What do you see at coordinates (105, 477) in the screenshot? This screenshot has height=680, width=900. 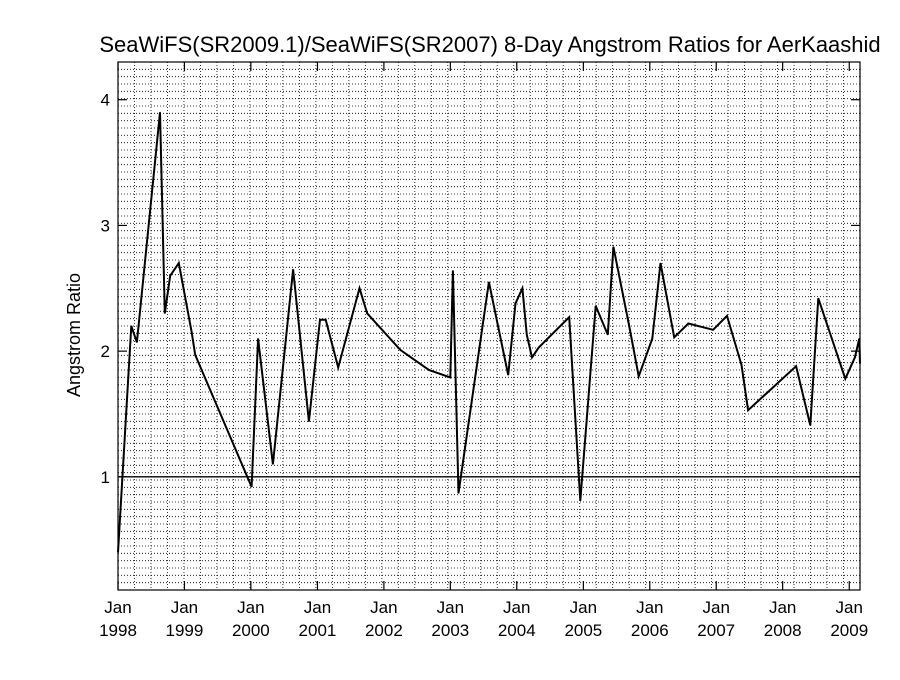 I see `y-tick-label: 1` at bounding box center [105, 477].